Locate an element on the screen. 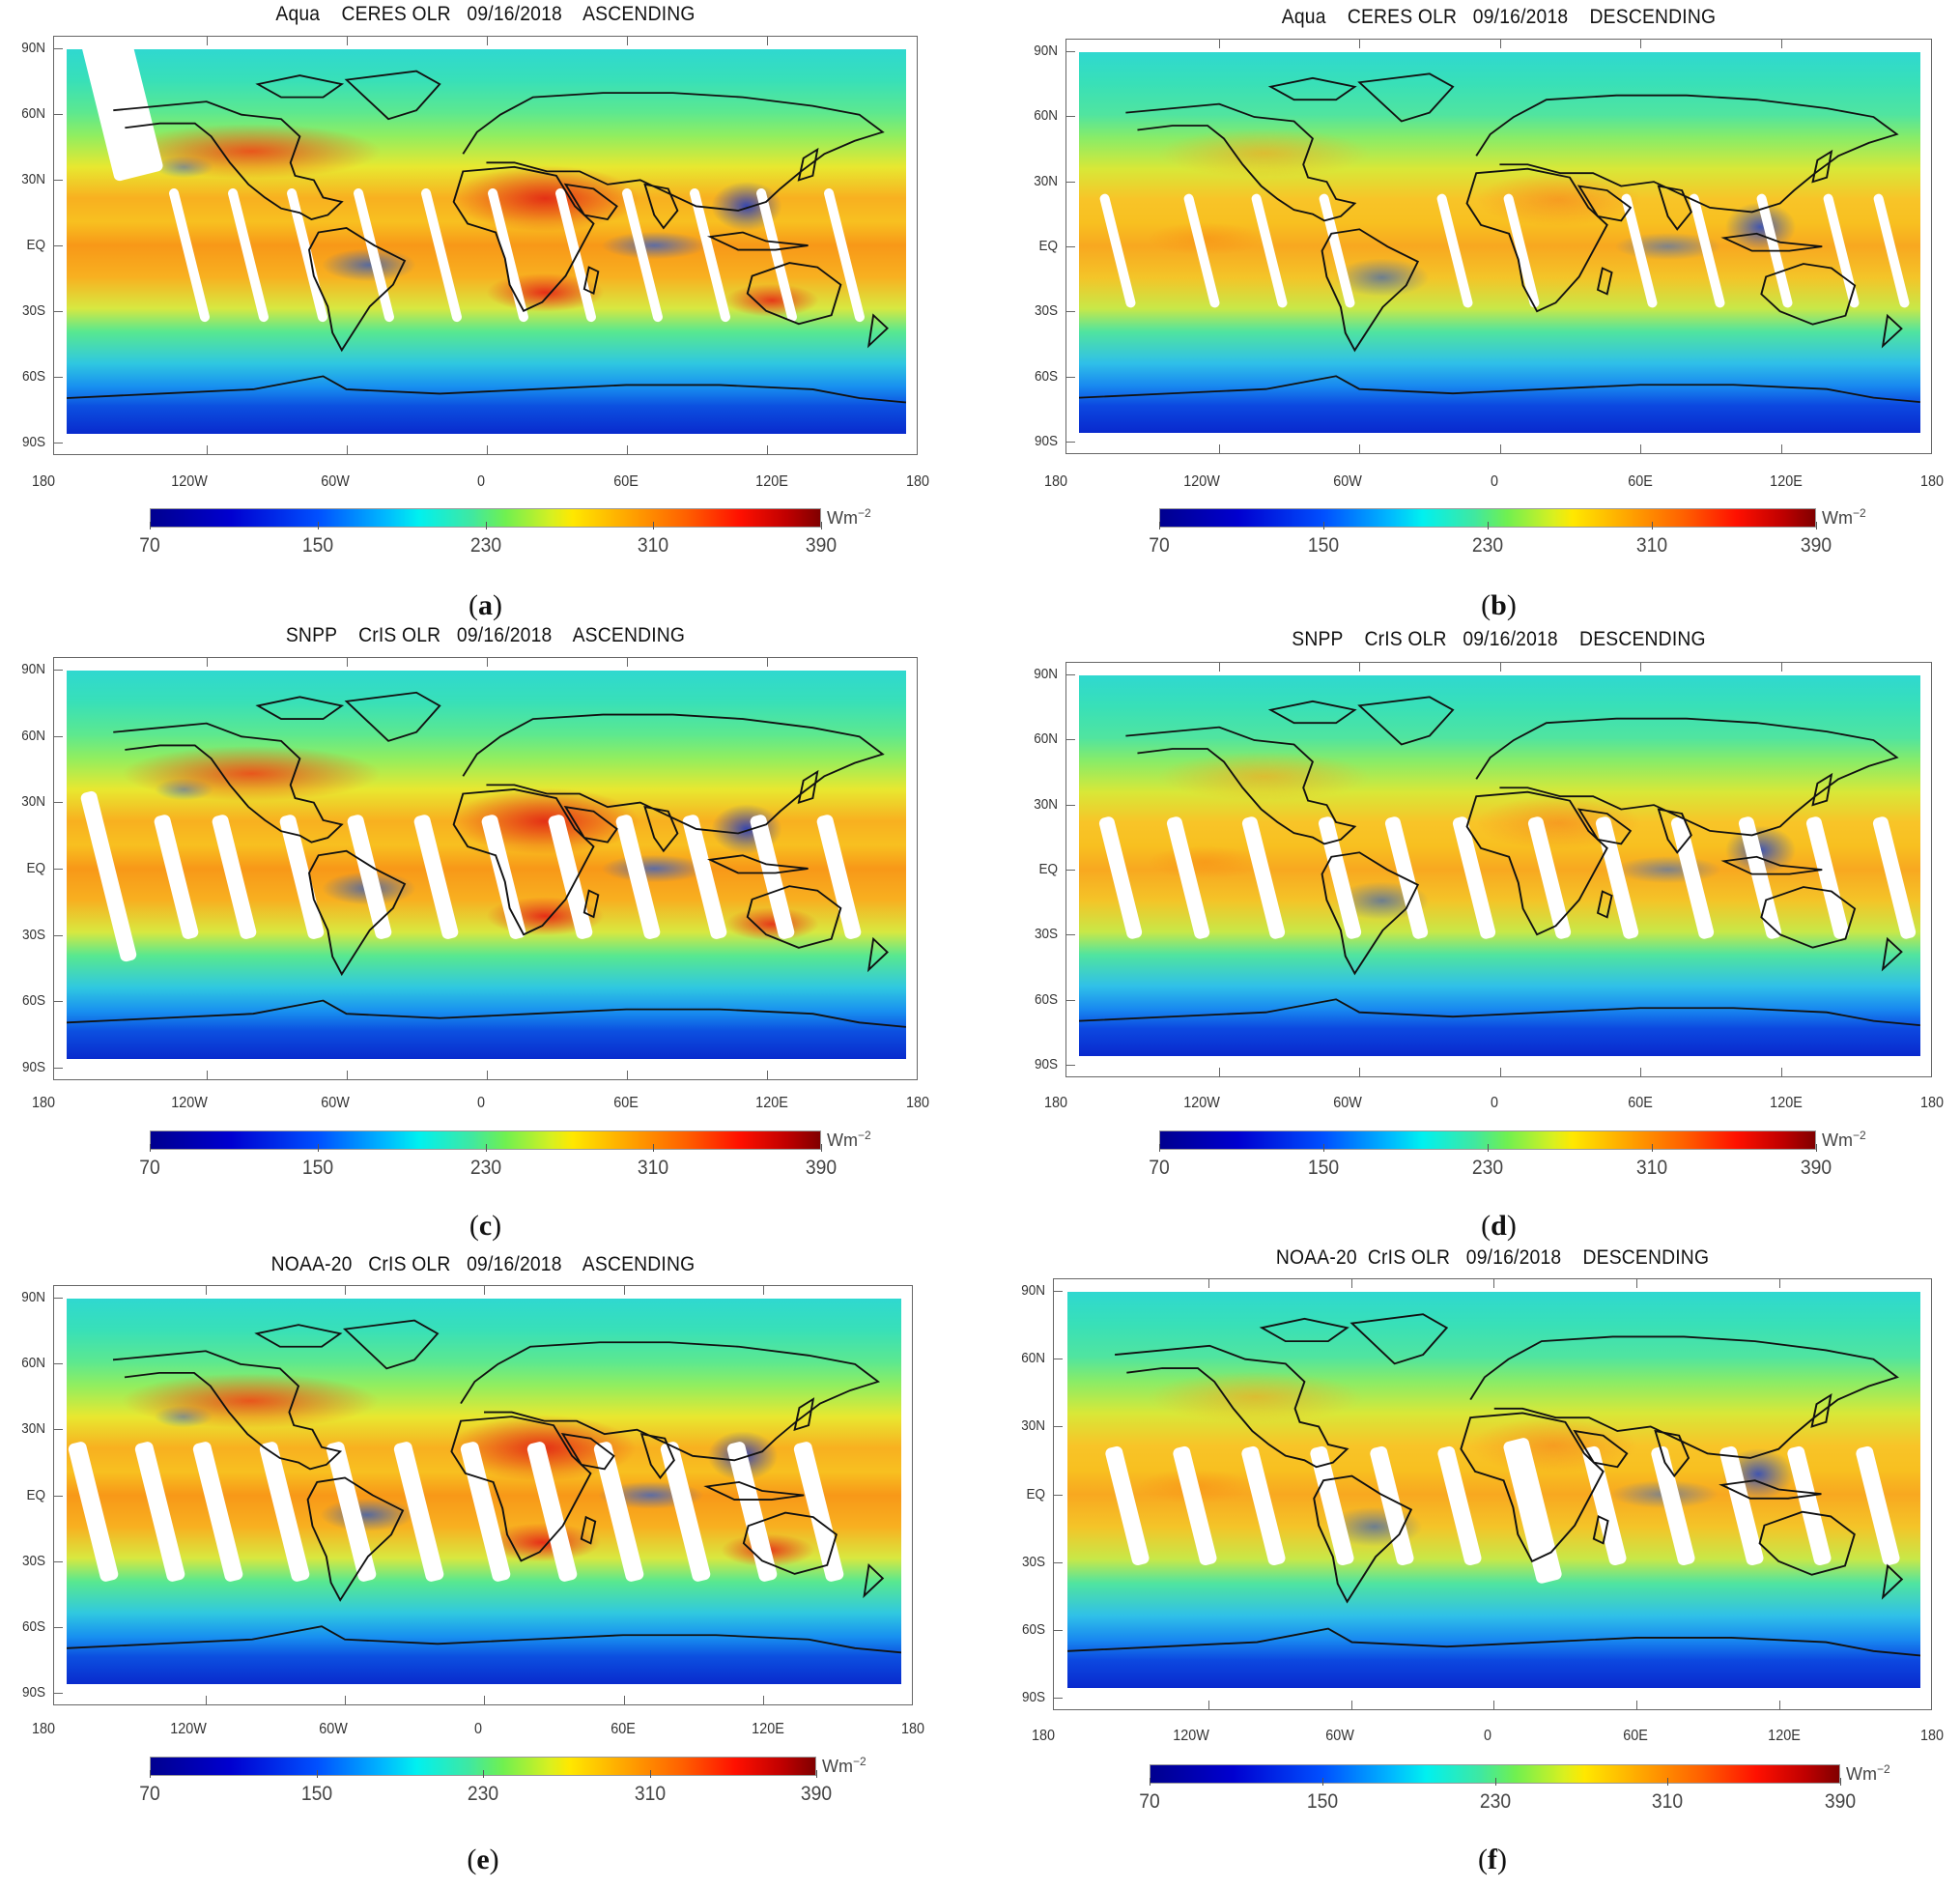 The image size is (1960, 1888). colorbar-label: 70 is located at coordinates (149, 545).